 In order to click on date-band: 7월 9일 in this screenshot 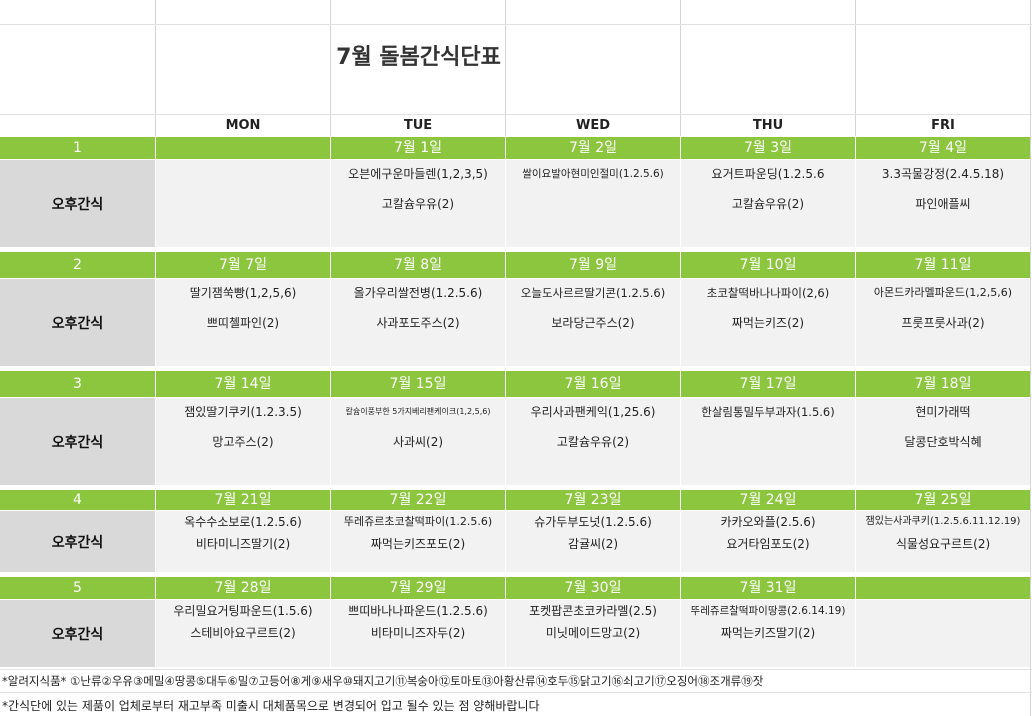, I will do `click(593, 265)`.